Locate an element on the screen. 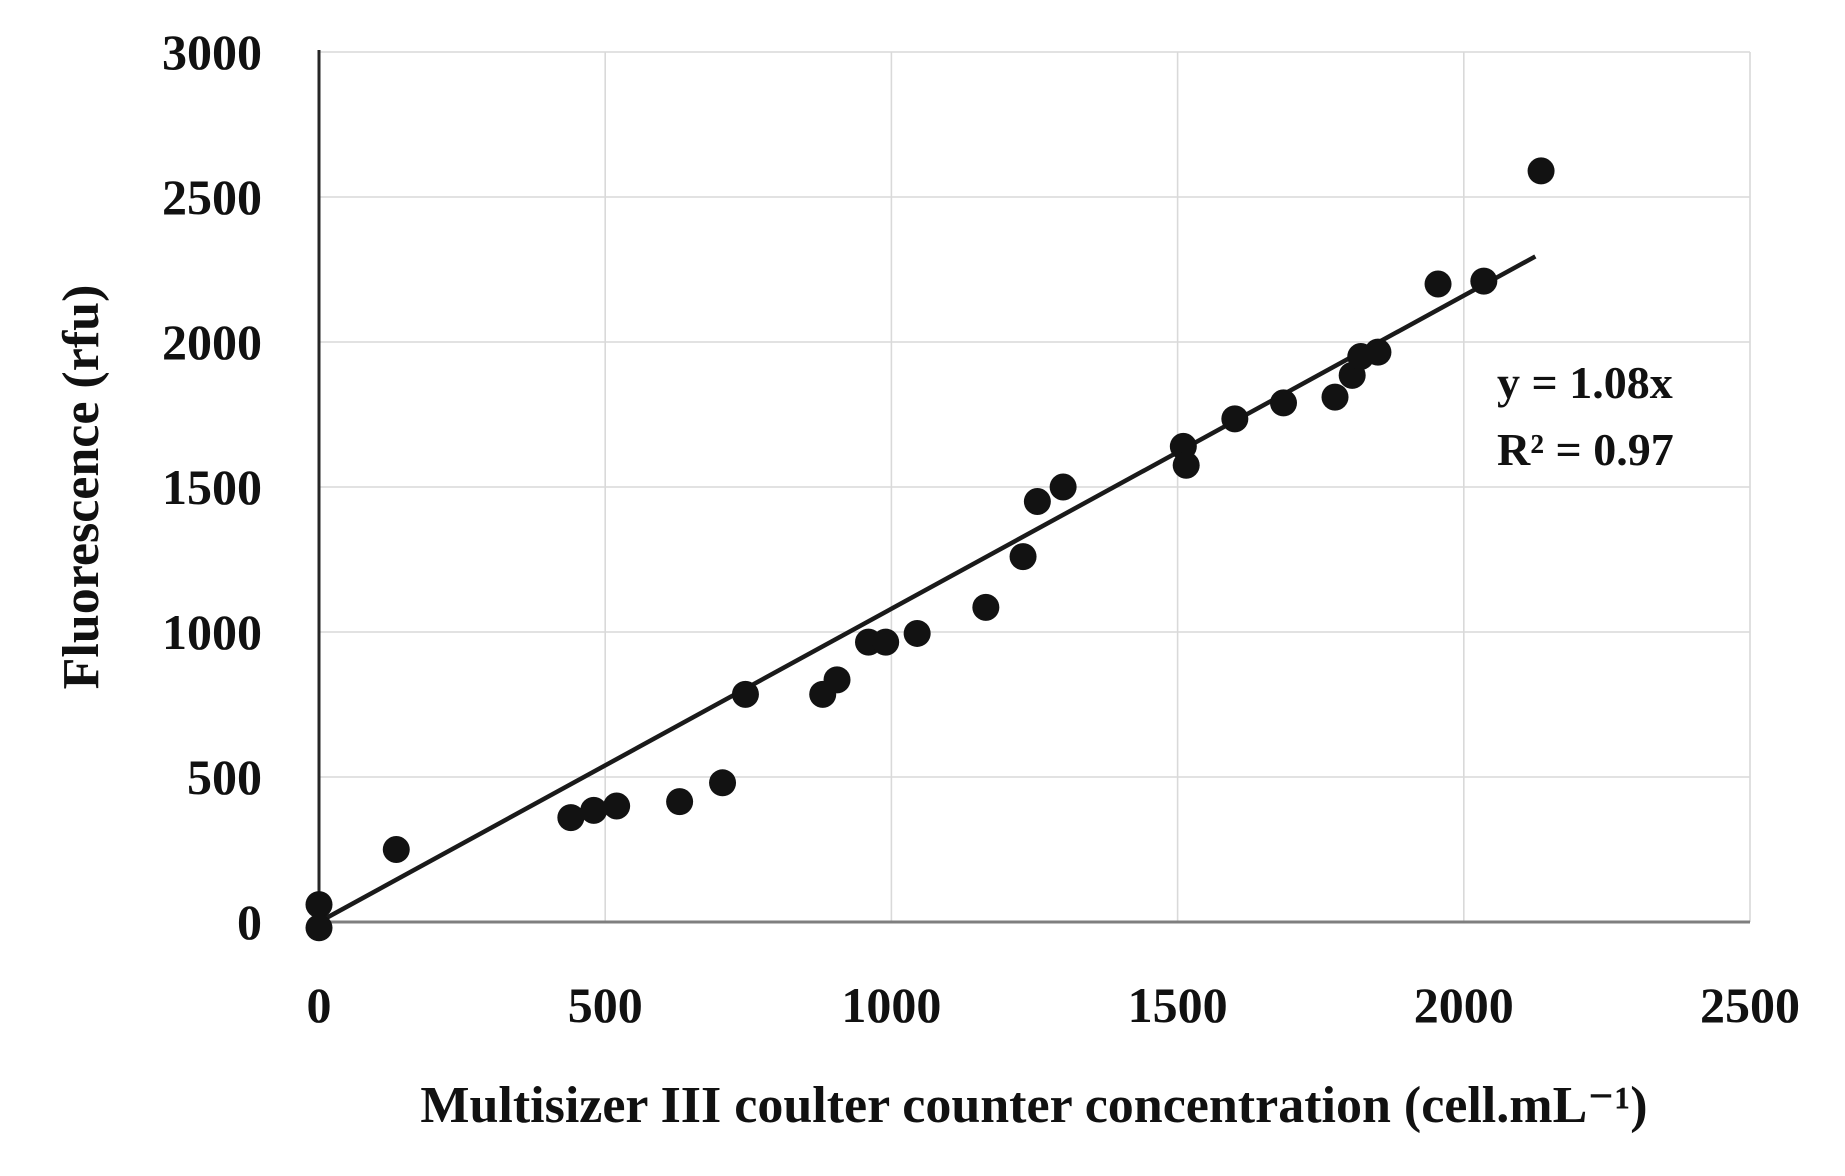 The image size is (1845, 1176). y-tick-label: 2500 is located at coordinates (212, 197).